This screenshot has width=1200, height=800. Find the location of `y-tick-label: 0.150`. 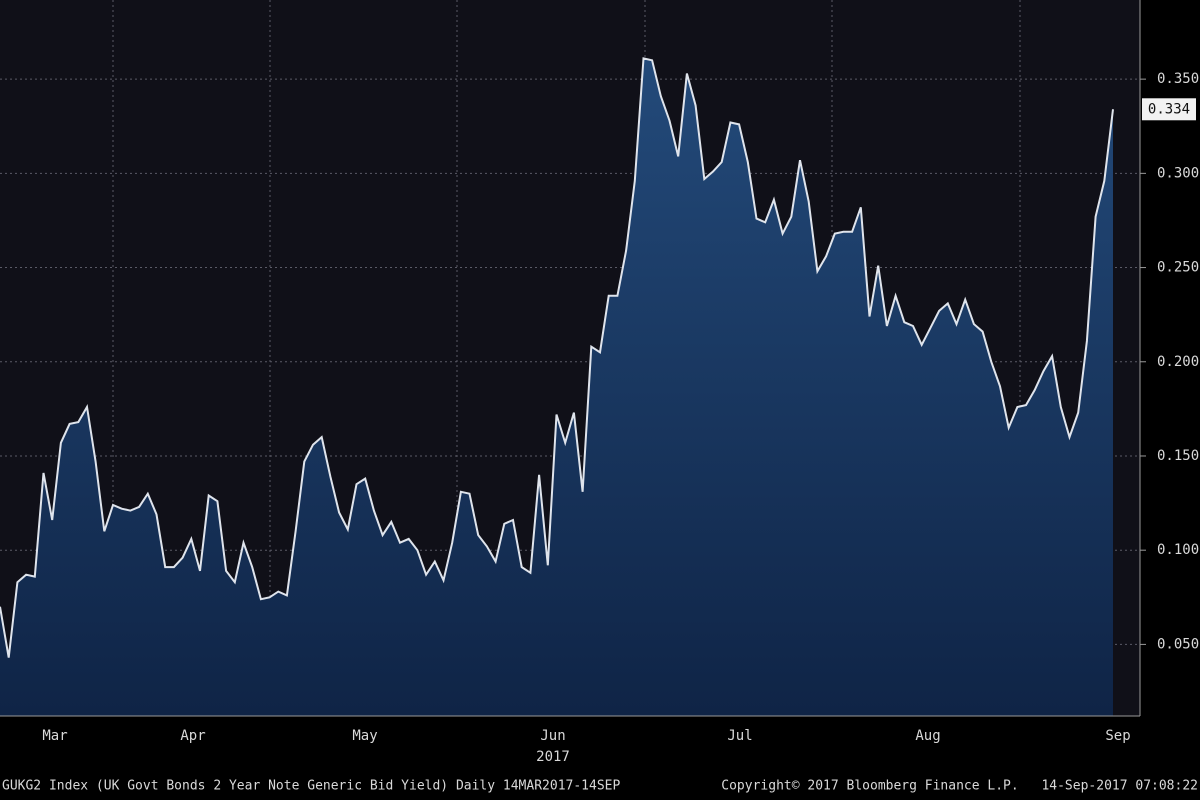

y-tick-label: 0.150 is located at coordinates (1178, 456).